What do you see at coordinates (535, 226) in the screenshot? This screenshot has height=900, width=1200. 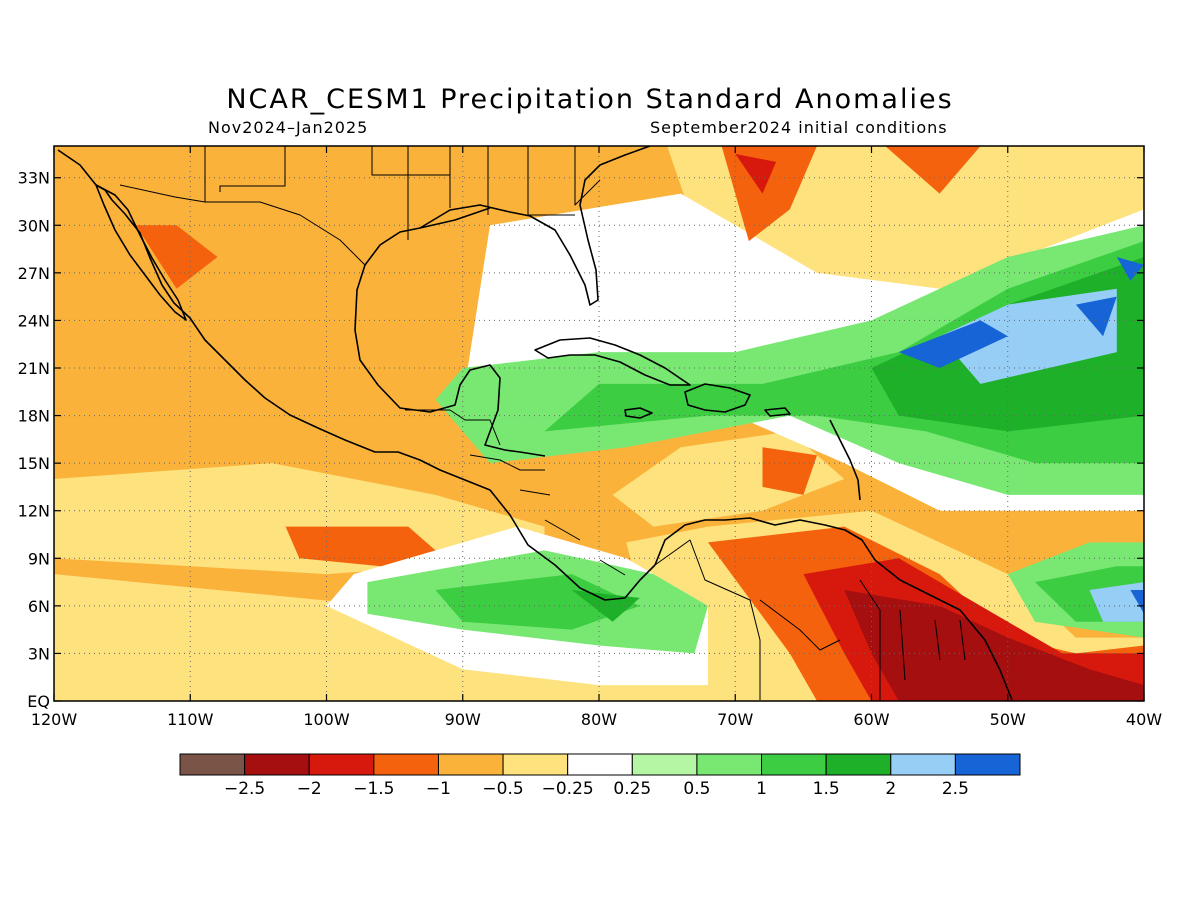 I see `coastline-florida` at bounding box center [535, 226].